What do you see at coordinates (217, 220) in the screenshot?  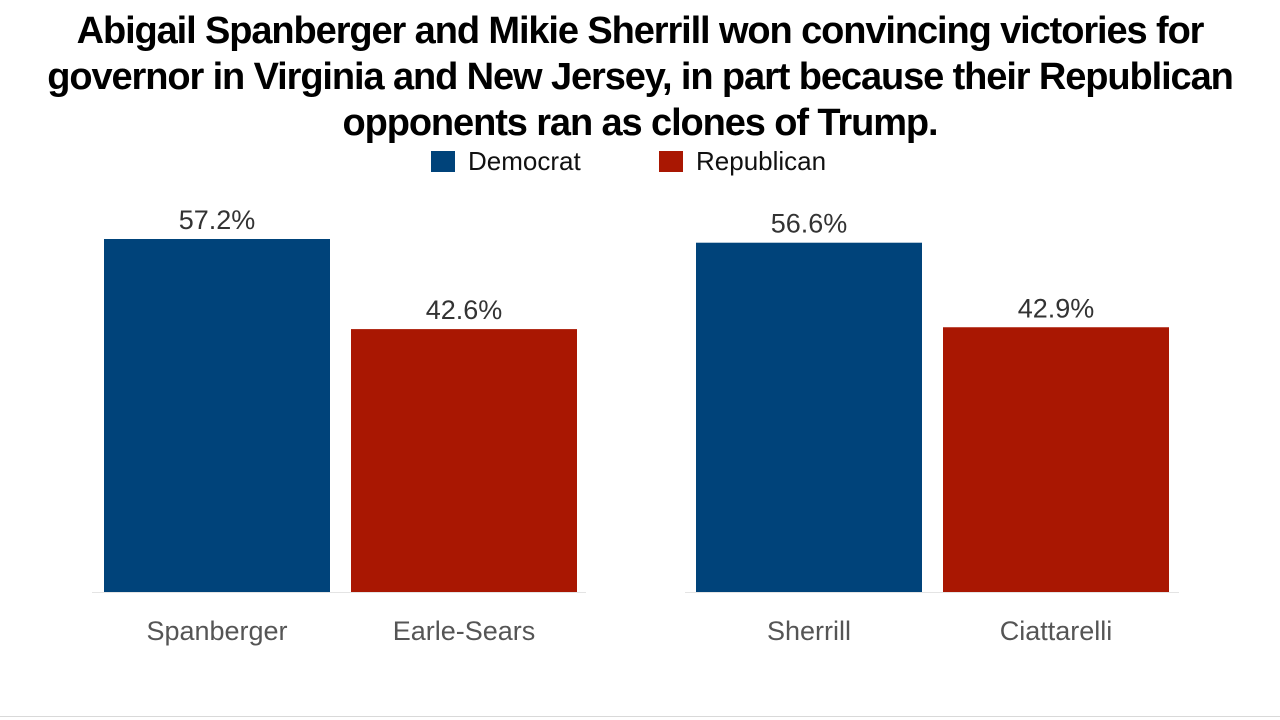 I see `data-label-spanberger: 57.2%` at bounding box center [217, 220].